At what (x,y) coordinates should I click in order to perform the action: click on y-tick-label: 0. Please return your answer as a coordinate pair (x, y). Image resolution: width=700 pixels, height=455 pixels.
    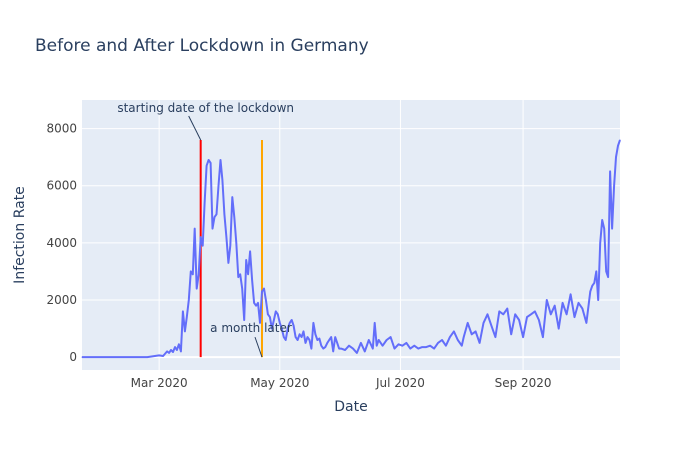
    Looking at the image, I should click on (73, 357).